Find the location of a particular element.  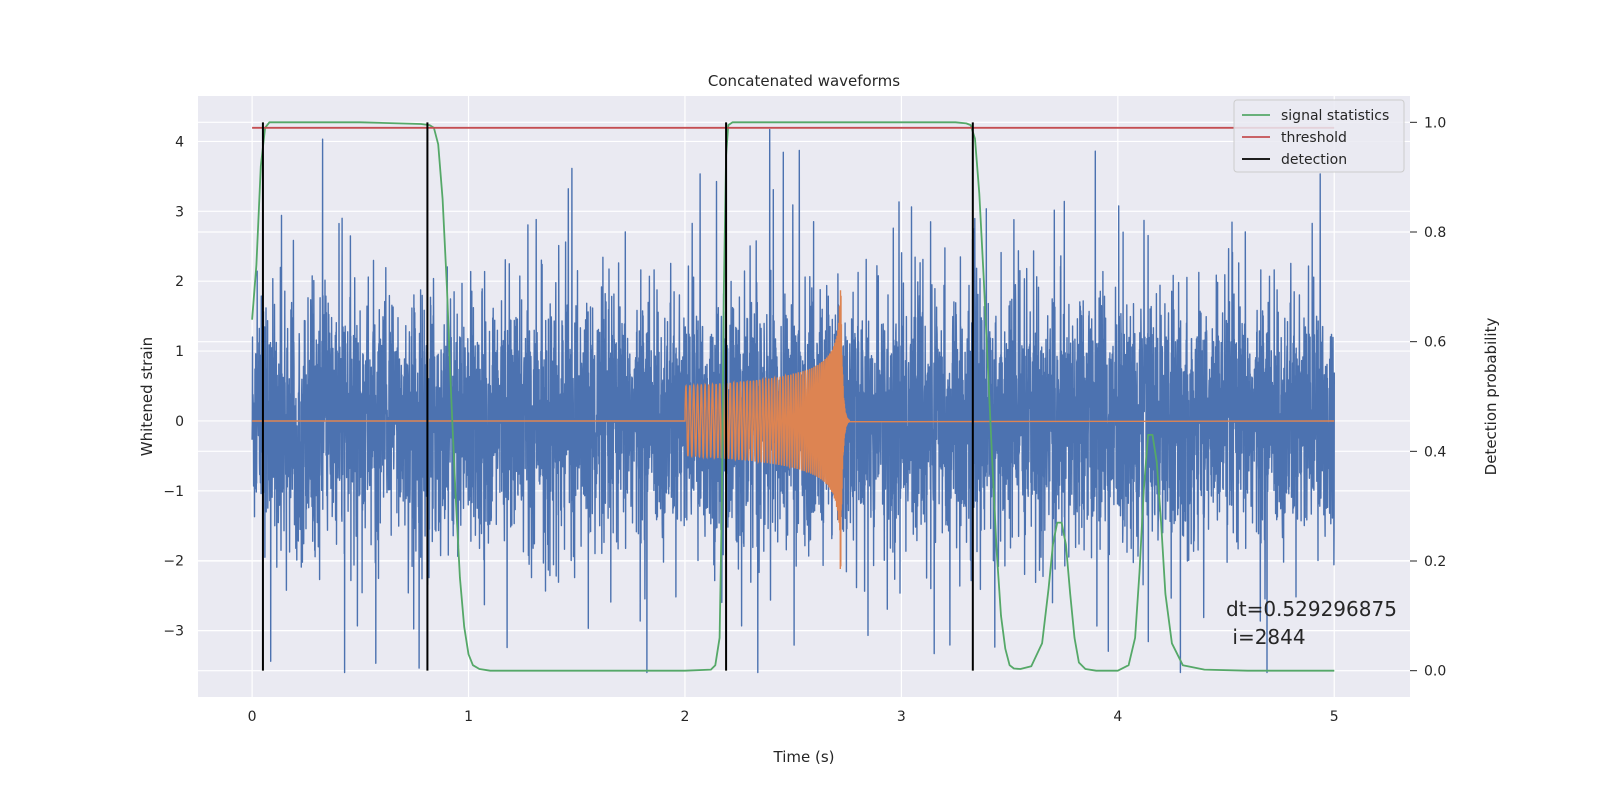

x-tick-label: 1 is located at coordinates (468, 717).